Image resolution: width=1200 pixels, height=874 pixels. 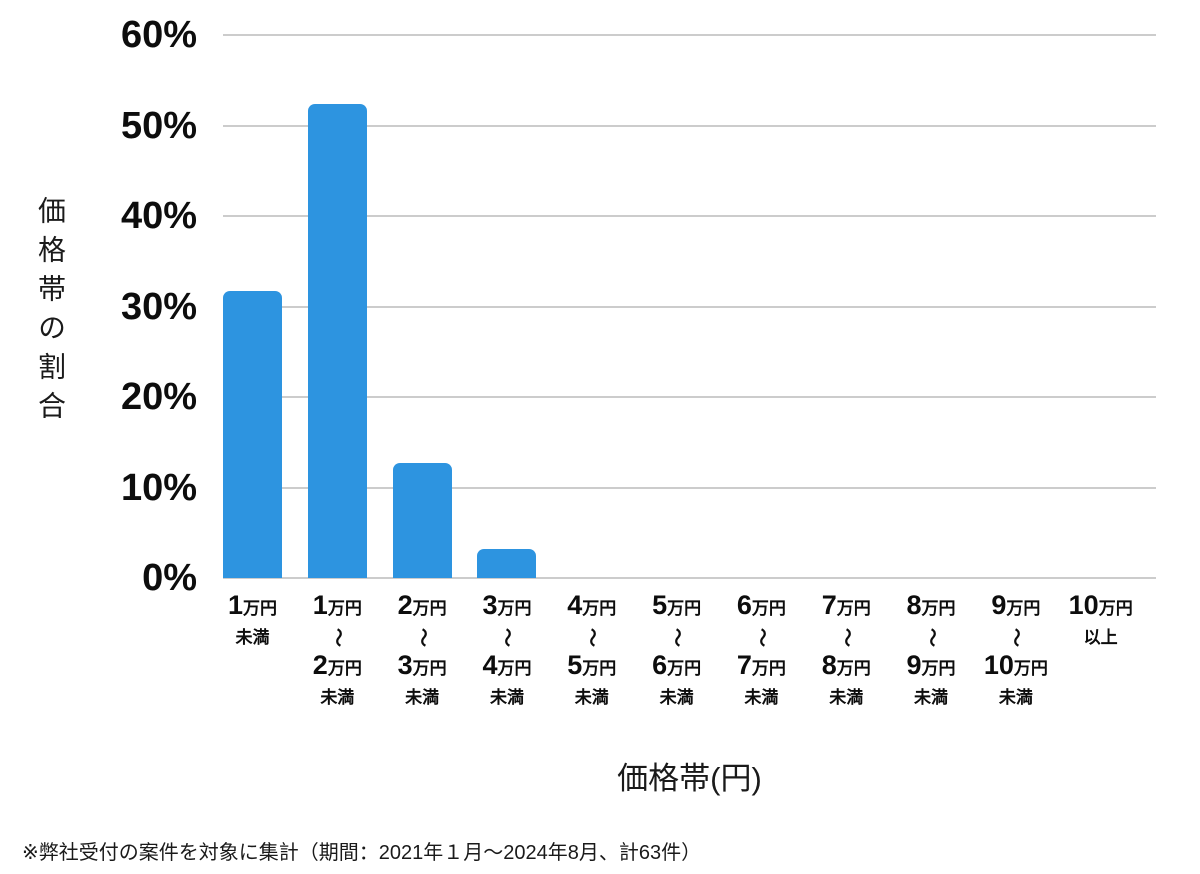 I want to click on x-tick-label: 8万円〜 9万円 未満, so click(x=931, y=648).